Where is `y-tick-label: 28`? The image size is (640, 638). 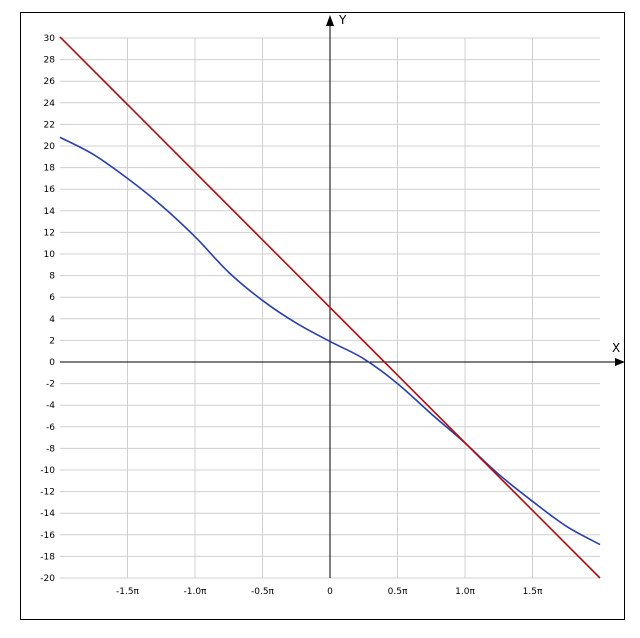
y-tick-label: 28 is located at coordinates (50, 61).